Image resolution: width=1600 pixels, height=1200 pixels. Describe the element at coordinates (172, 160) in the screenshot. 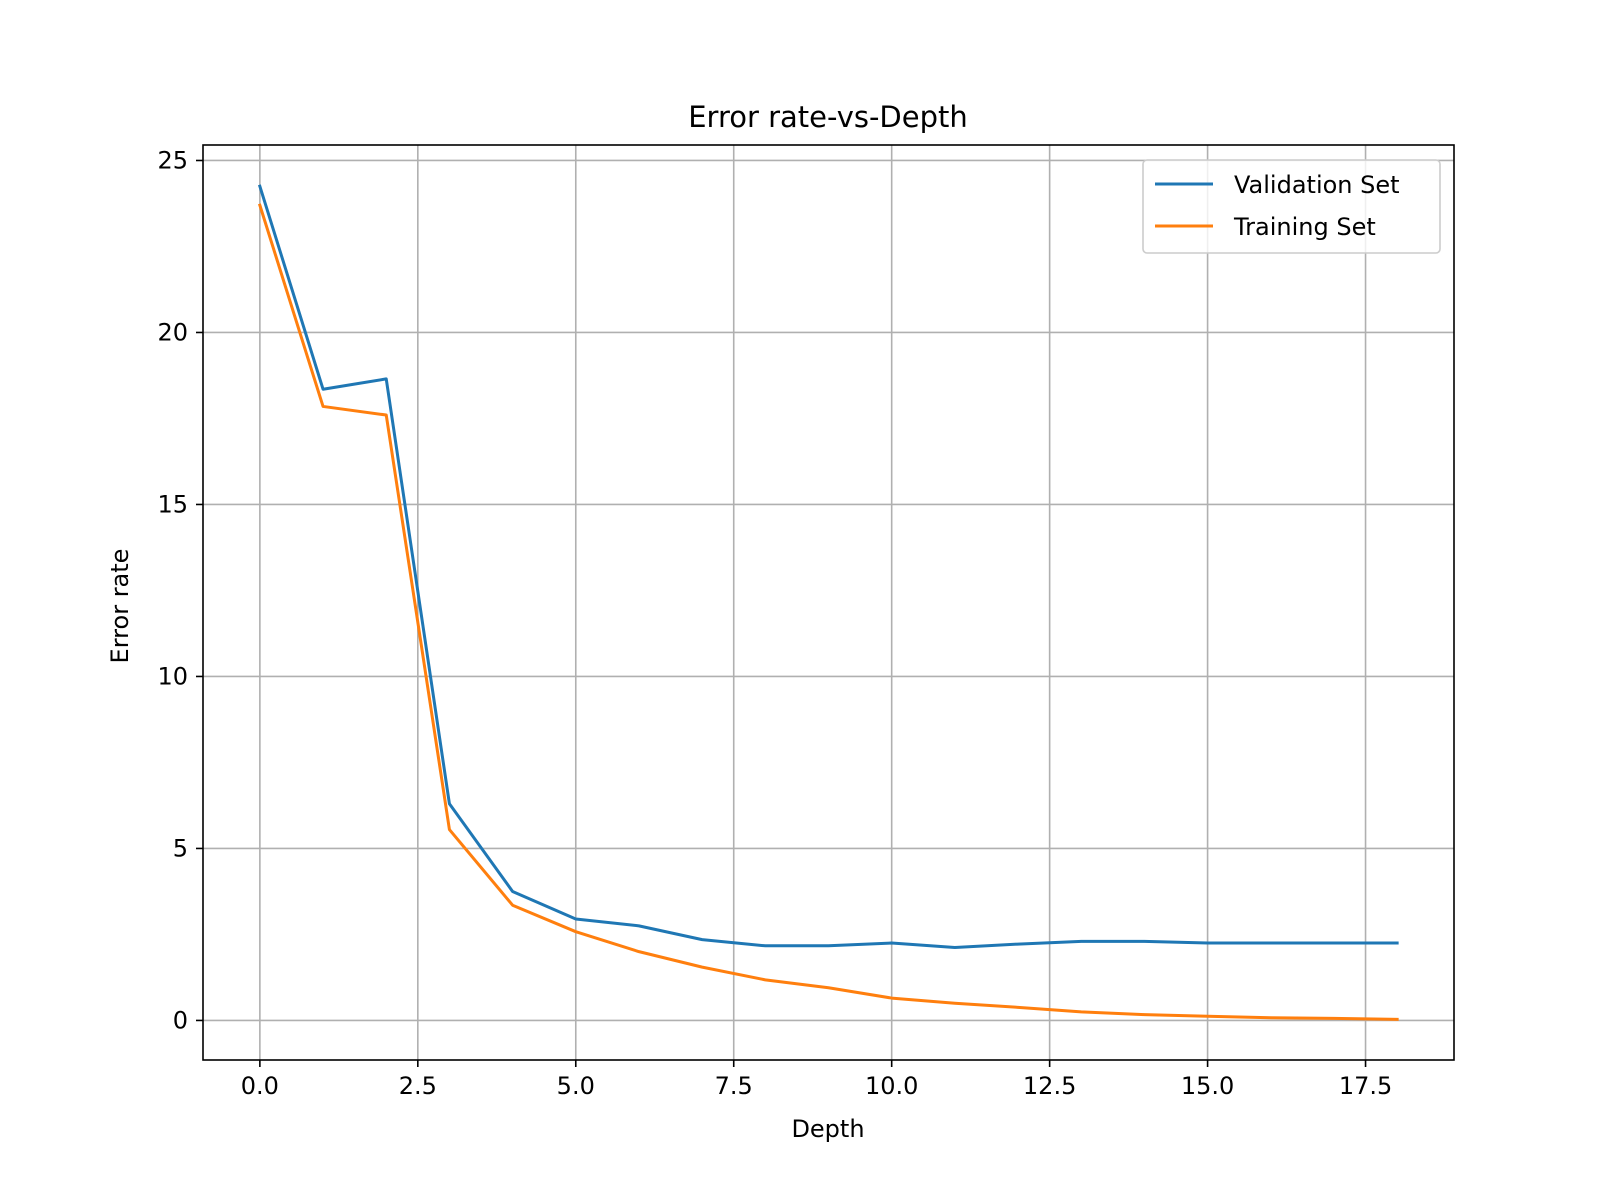

I see `y-tick-label: 25` at that location.